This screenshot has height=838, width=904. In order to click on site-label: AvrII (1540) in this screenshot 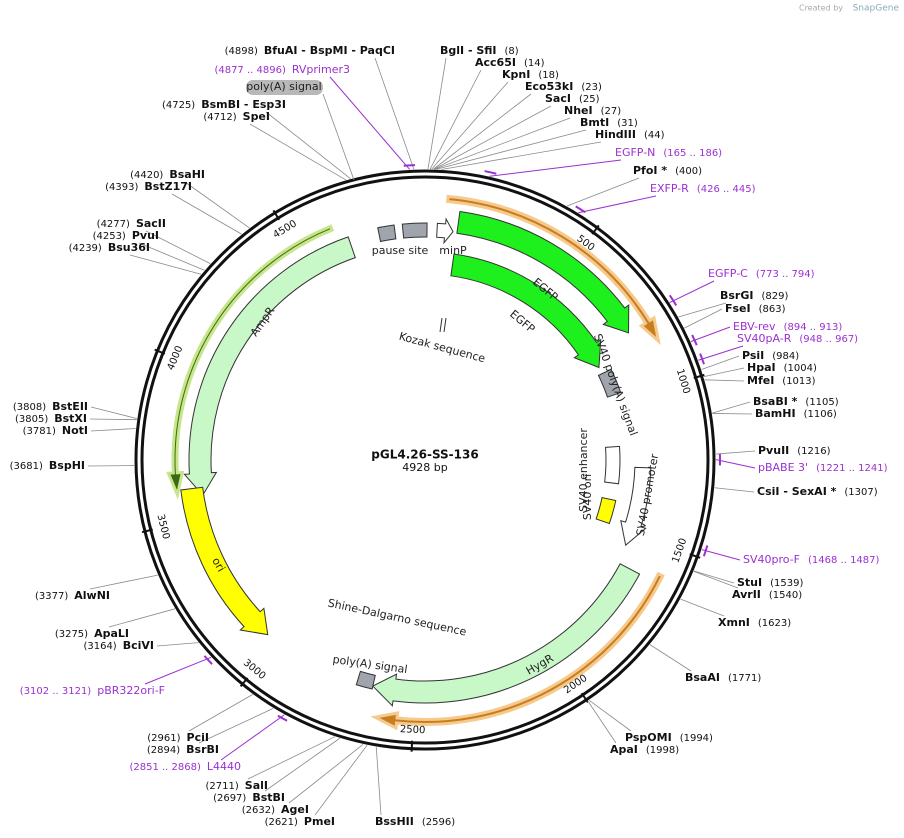, I will do `click(767, 594)`.